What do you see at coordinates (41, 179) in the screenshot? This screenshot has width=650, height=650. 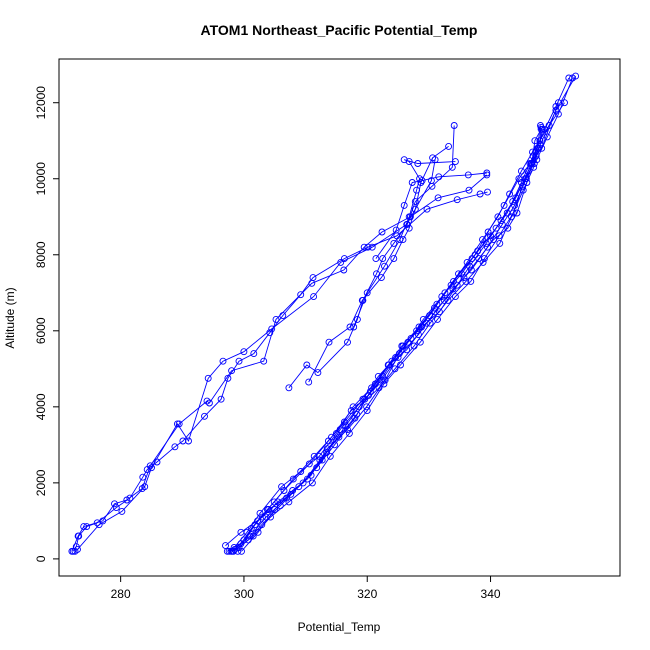 I see `y-tick-label: 10000` at bounding box center [41, 179].